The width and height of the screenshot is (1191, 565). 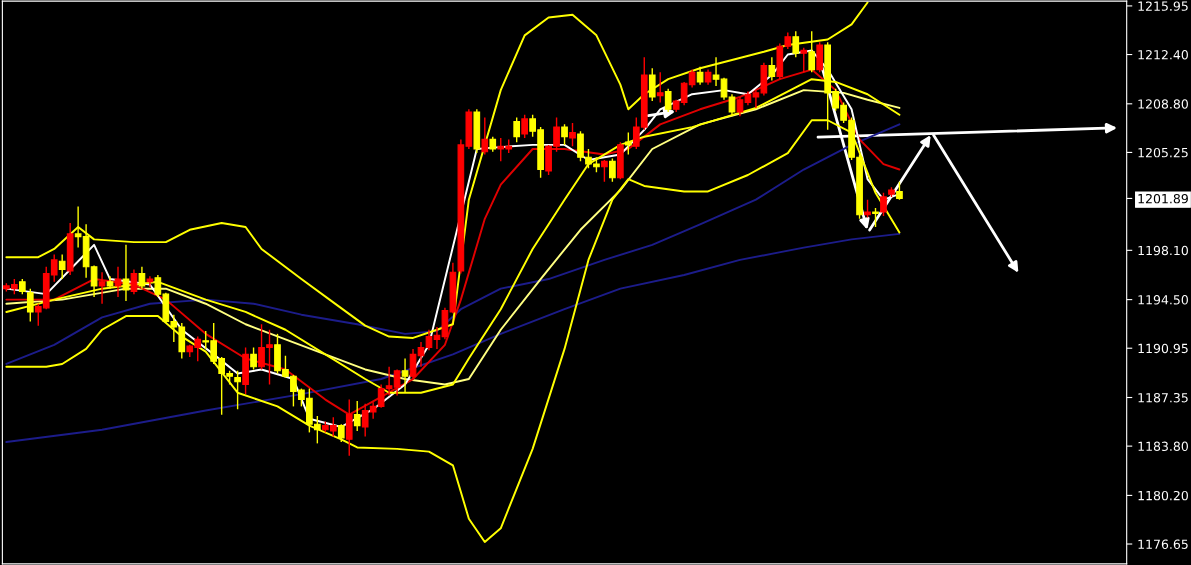 What do you see at coordinates (1163, 198) in the screenshot?
I see `y-tick-label: 1201.89` at bounding box center [1163, 198].